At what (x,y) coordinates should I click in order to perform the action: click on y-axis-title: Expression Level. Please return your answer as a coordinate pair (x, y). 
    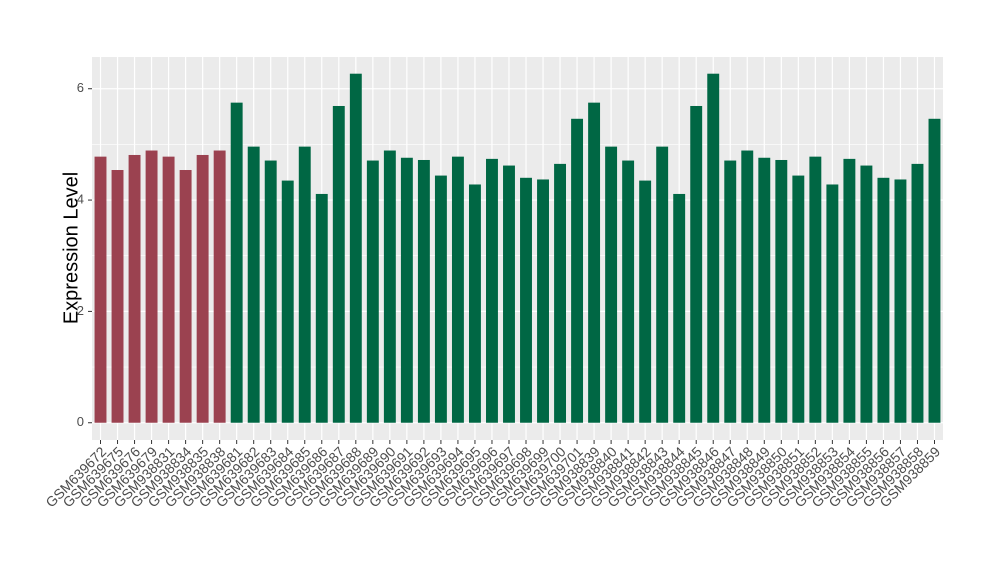
    Looking at the image, I should click on (71, 248).